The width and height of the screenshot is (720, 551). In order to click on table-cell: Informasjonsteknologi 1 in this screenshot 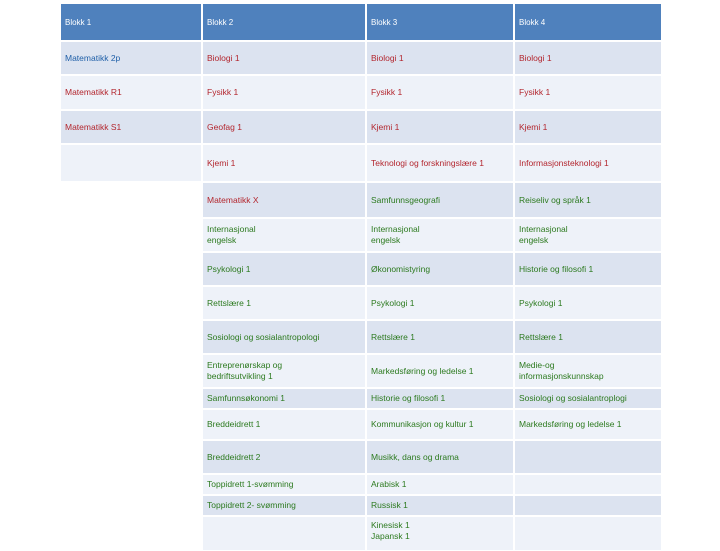, I will do `click(588, 163)`.